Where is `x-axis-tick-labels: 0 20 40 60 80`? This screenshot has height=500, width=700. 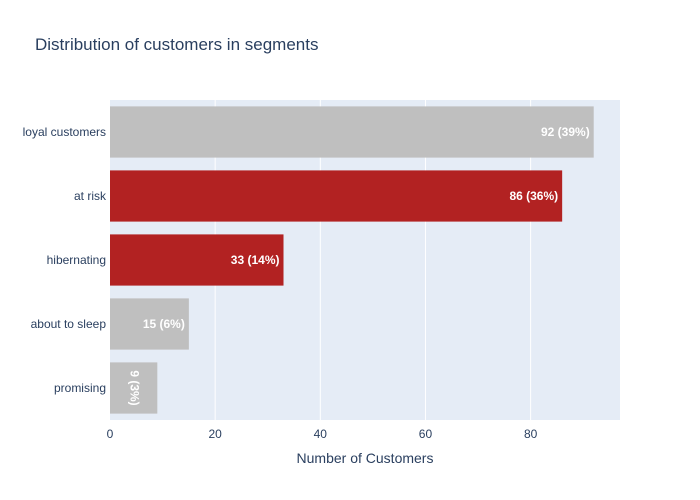
x-axis-tick-labels: 0 20 40 60 80 is located at coordinates (322, 434).